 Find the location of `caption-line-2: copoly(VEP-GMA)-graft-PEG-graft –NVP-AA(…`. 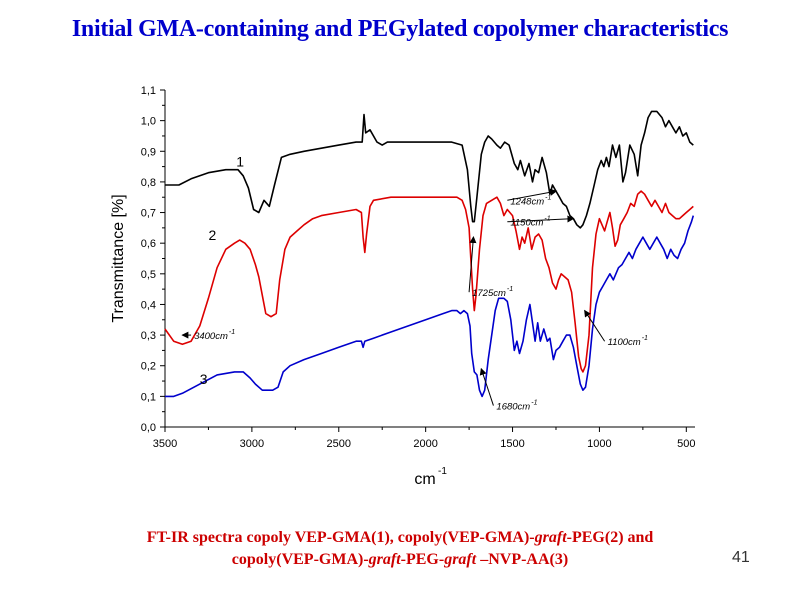

caption-line-2: copoly(VEP-GMA)-graft-PEG-graft –NVP-AA(… is located at coordinates (400, 559).